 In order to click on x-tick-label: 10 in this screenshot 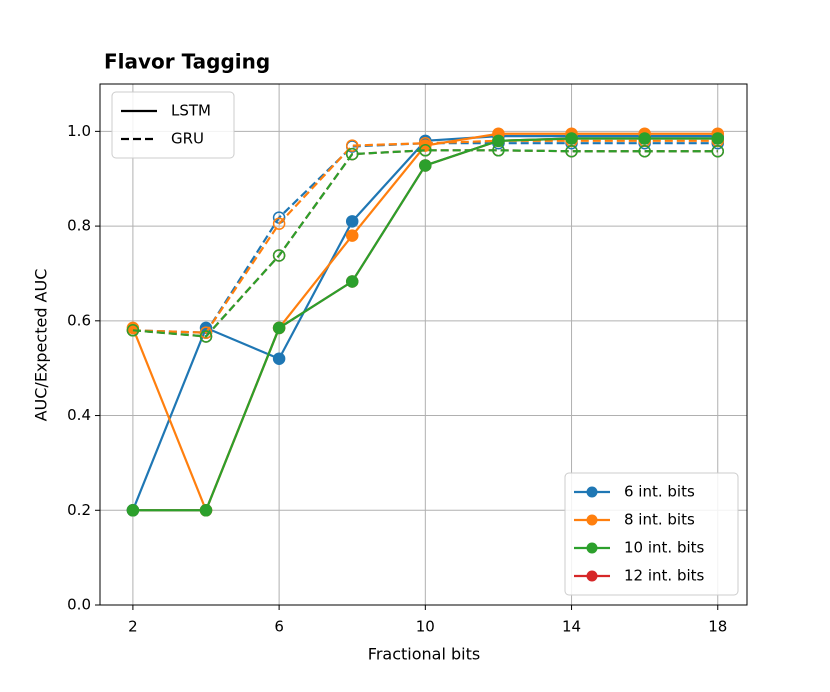, I will do `click(425, 627)`.